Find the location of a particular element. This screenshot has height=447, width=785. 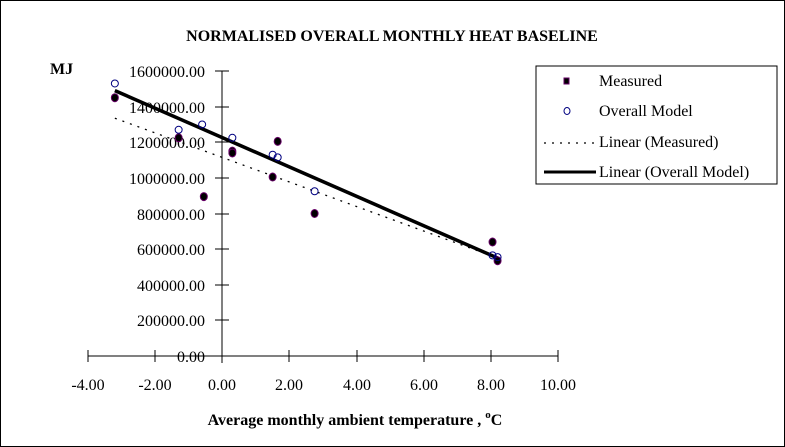

x-axis-label-text: Average monthly ambient temperature , is located at coordinates (347, 420).